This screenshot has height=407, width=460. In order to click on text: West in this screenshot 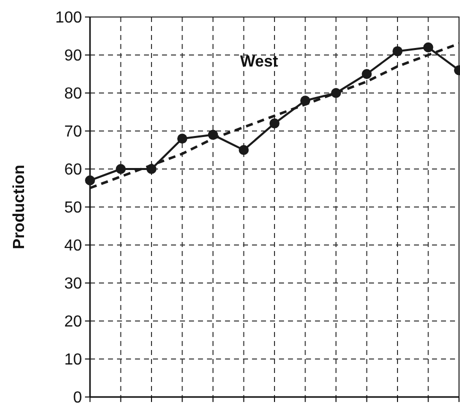, I will do `click(259, 62)`.